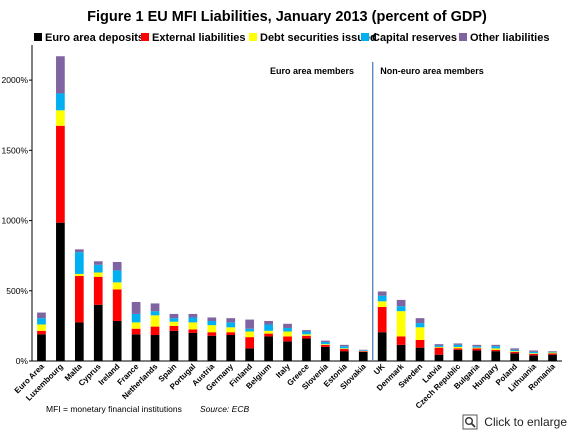 The width and height of the screenshot is (575, 437). Describe the element at coordinates (470, 422) in the screenshot. I see `magnifier-icon` at that location.